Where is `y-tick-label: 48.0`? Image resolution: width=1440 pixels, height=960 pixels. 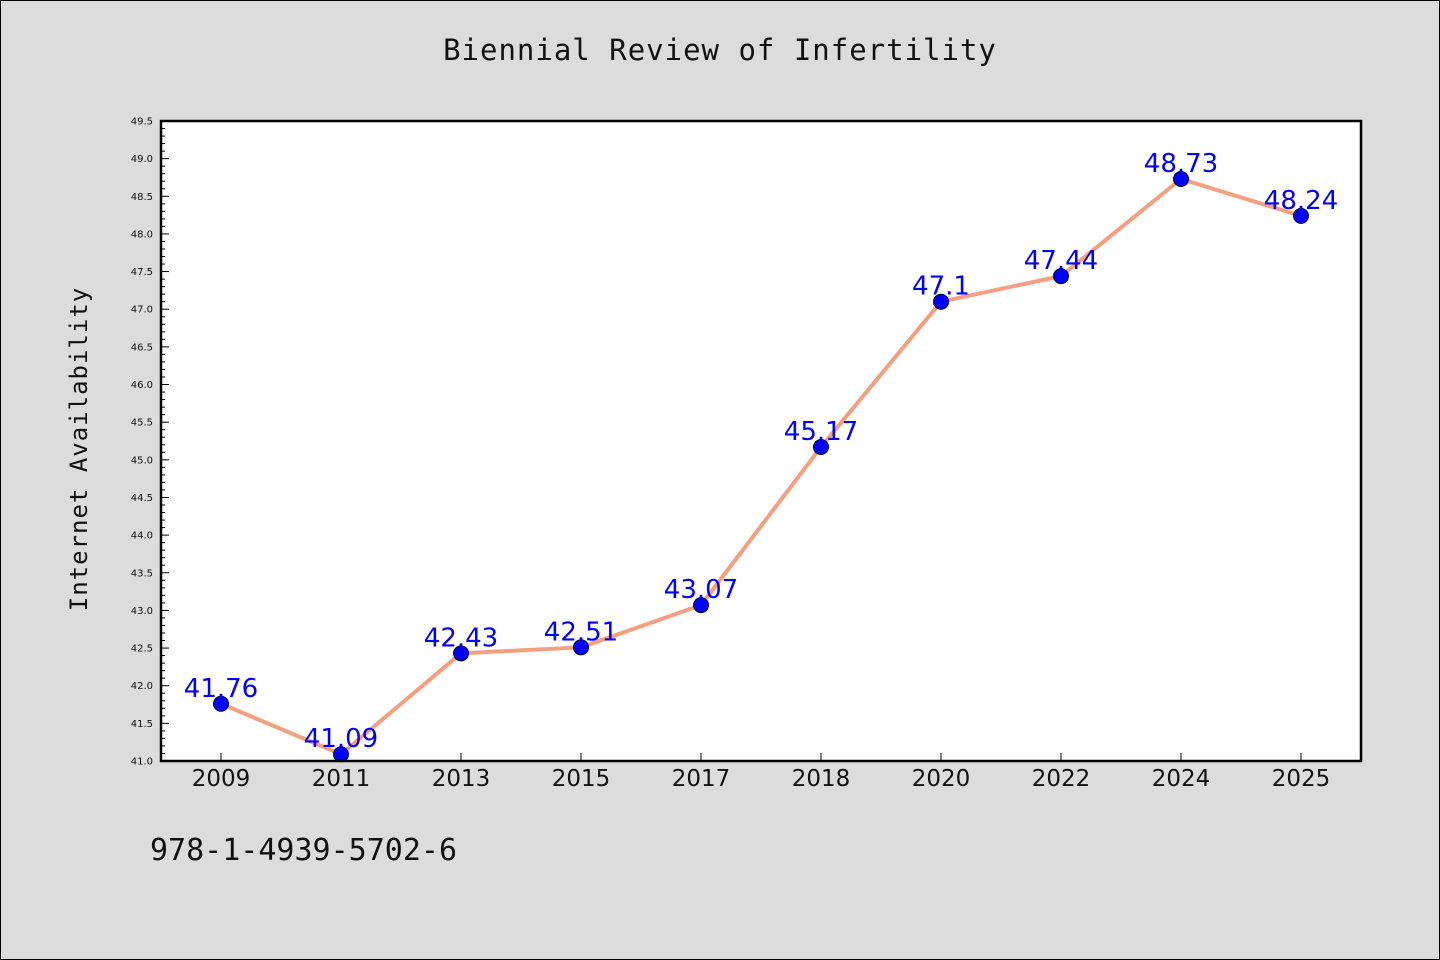
y-tick-label: 48.0 is located at coordinates (142, 234).